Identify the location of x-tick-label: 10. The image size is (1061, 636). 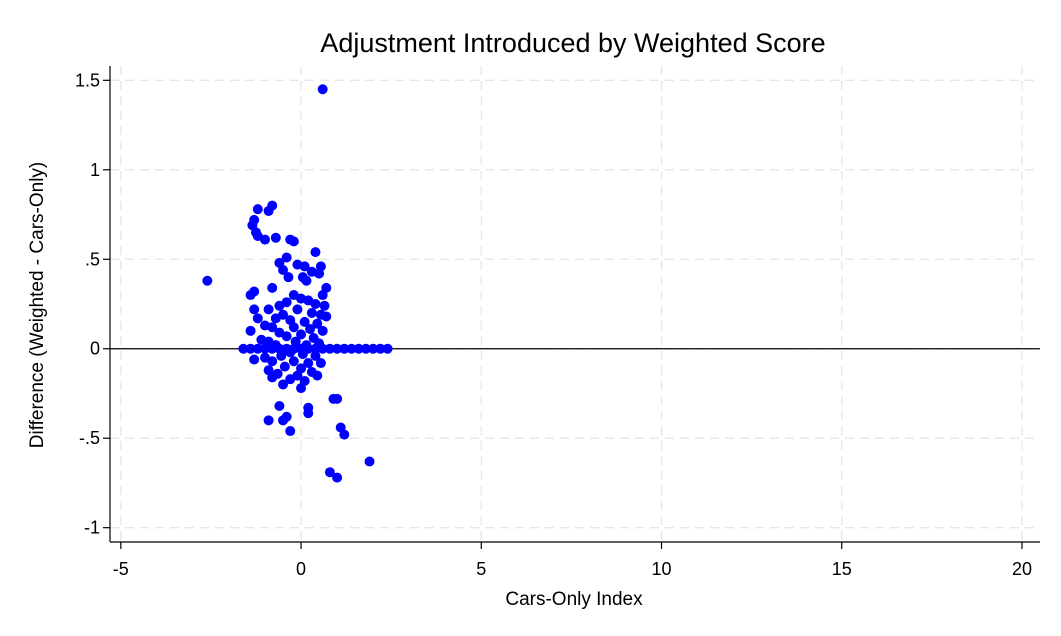
(661, 569).